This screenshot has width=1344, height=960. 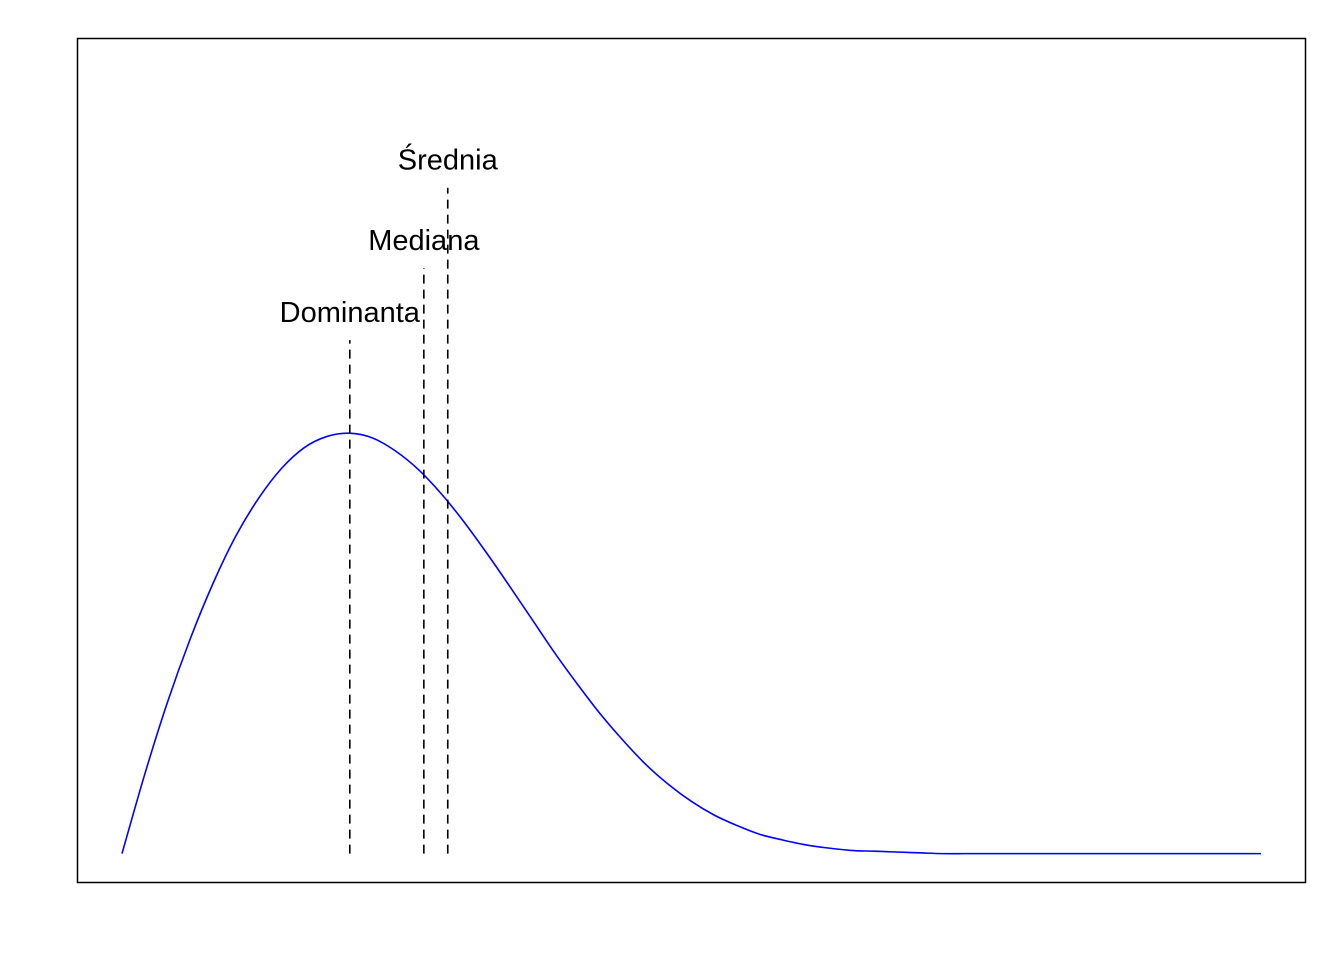 I want to click on reference-label-mediana: Mediana, so click(x=424, y=241).